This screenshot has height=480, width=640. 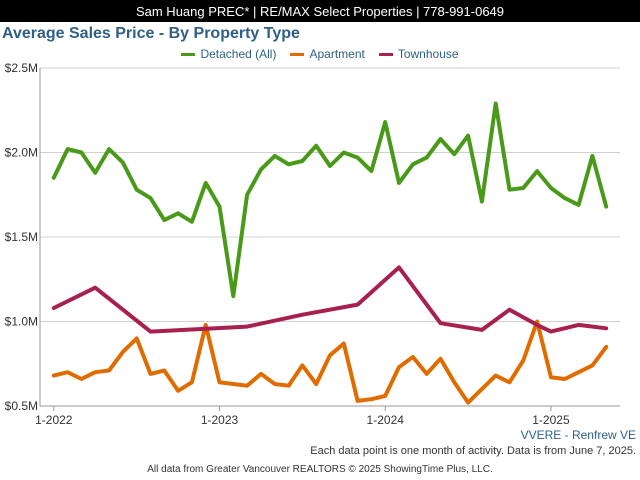 I want to click on y-tick-label: $2.5M, so click(x=21, y=68).